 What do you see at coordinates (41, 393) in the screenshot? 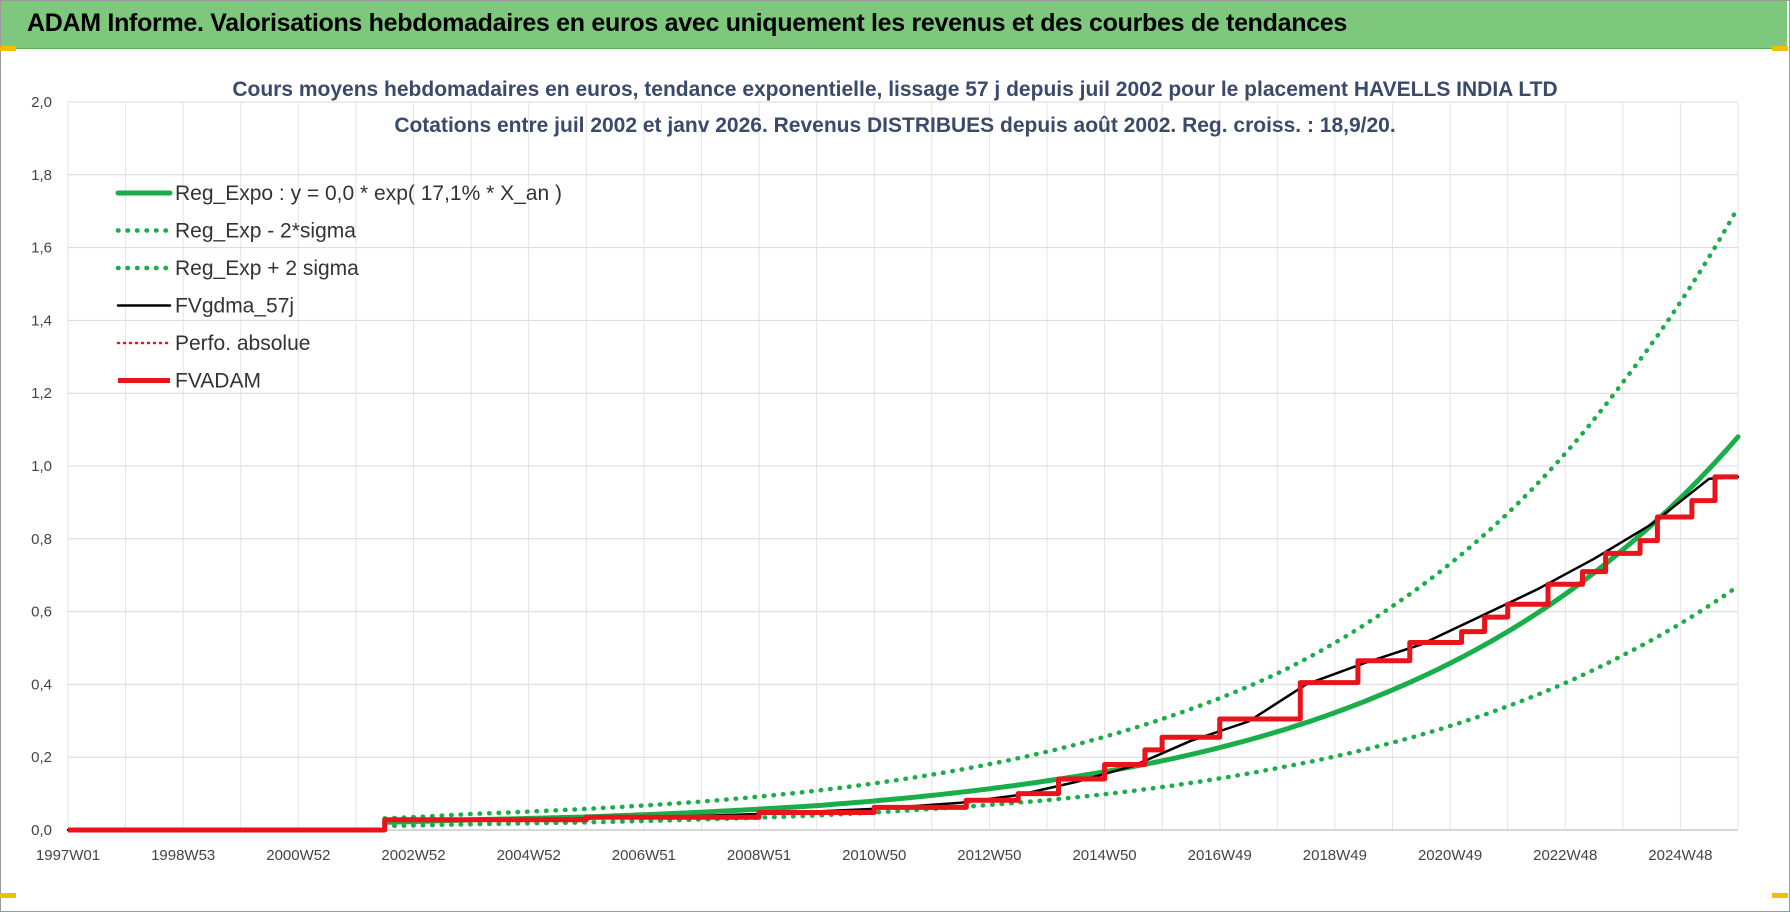
I see `y-tick-label: 1,2` at bounding box center [41, 393].